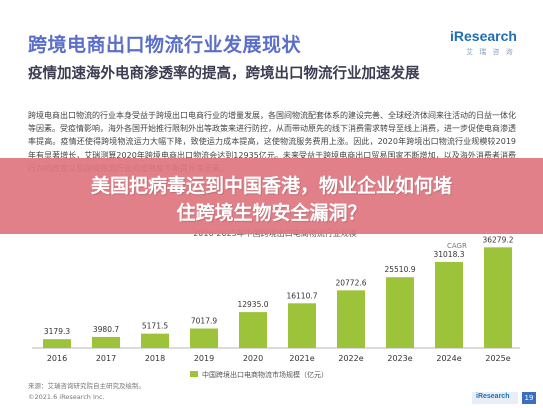  What do you see at coordinates (399, 358) in the screenshot?
I see `x-tick-2023e: 2023e` at bounding box center [399, 358].